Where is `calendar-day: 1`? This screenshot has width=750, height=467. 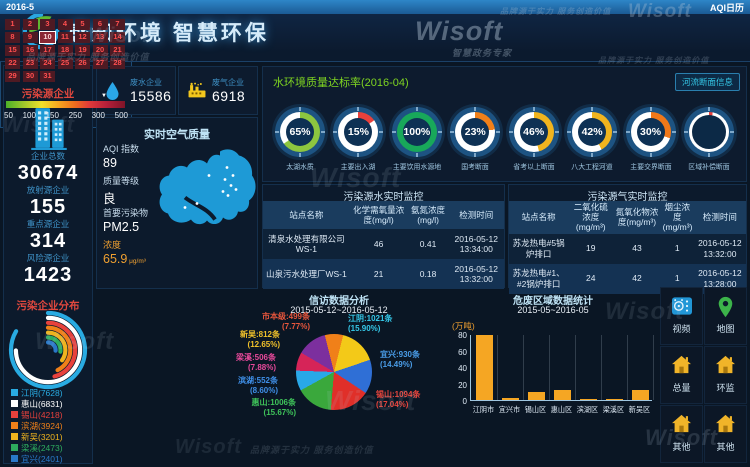
calendar-day: 1 is located at coordinates (12, 24).